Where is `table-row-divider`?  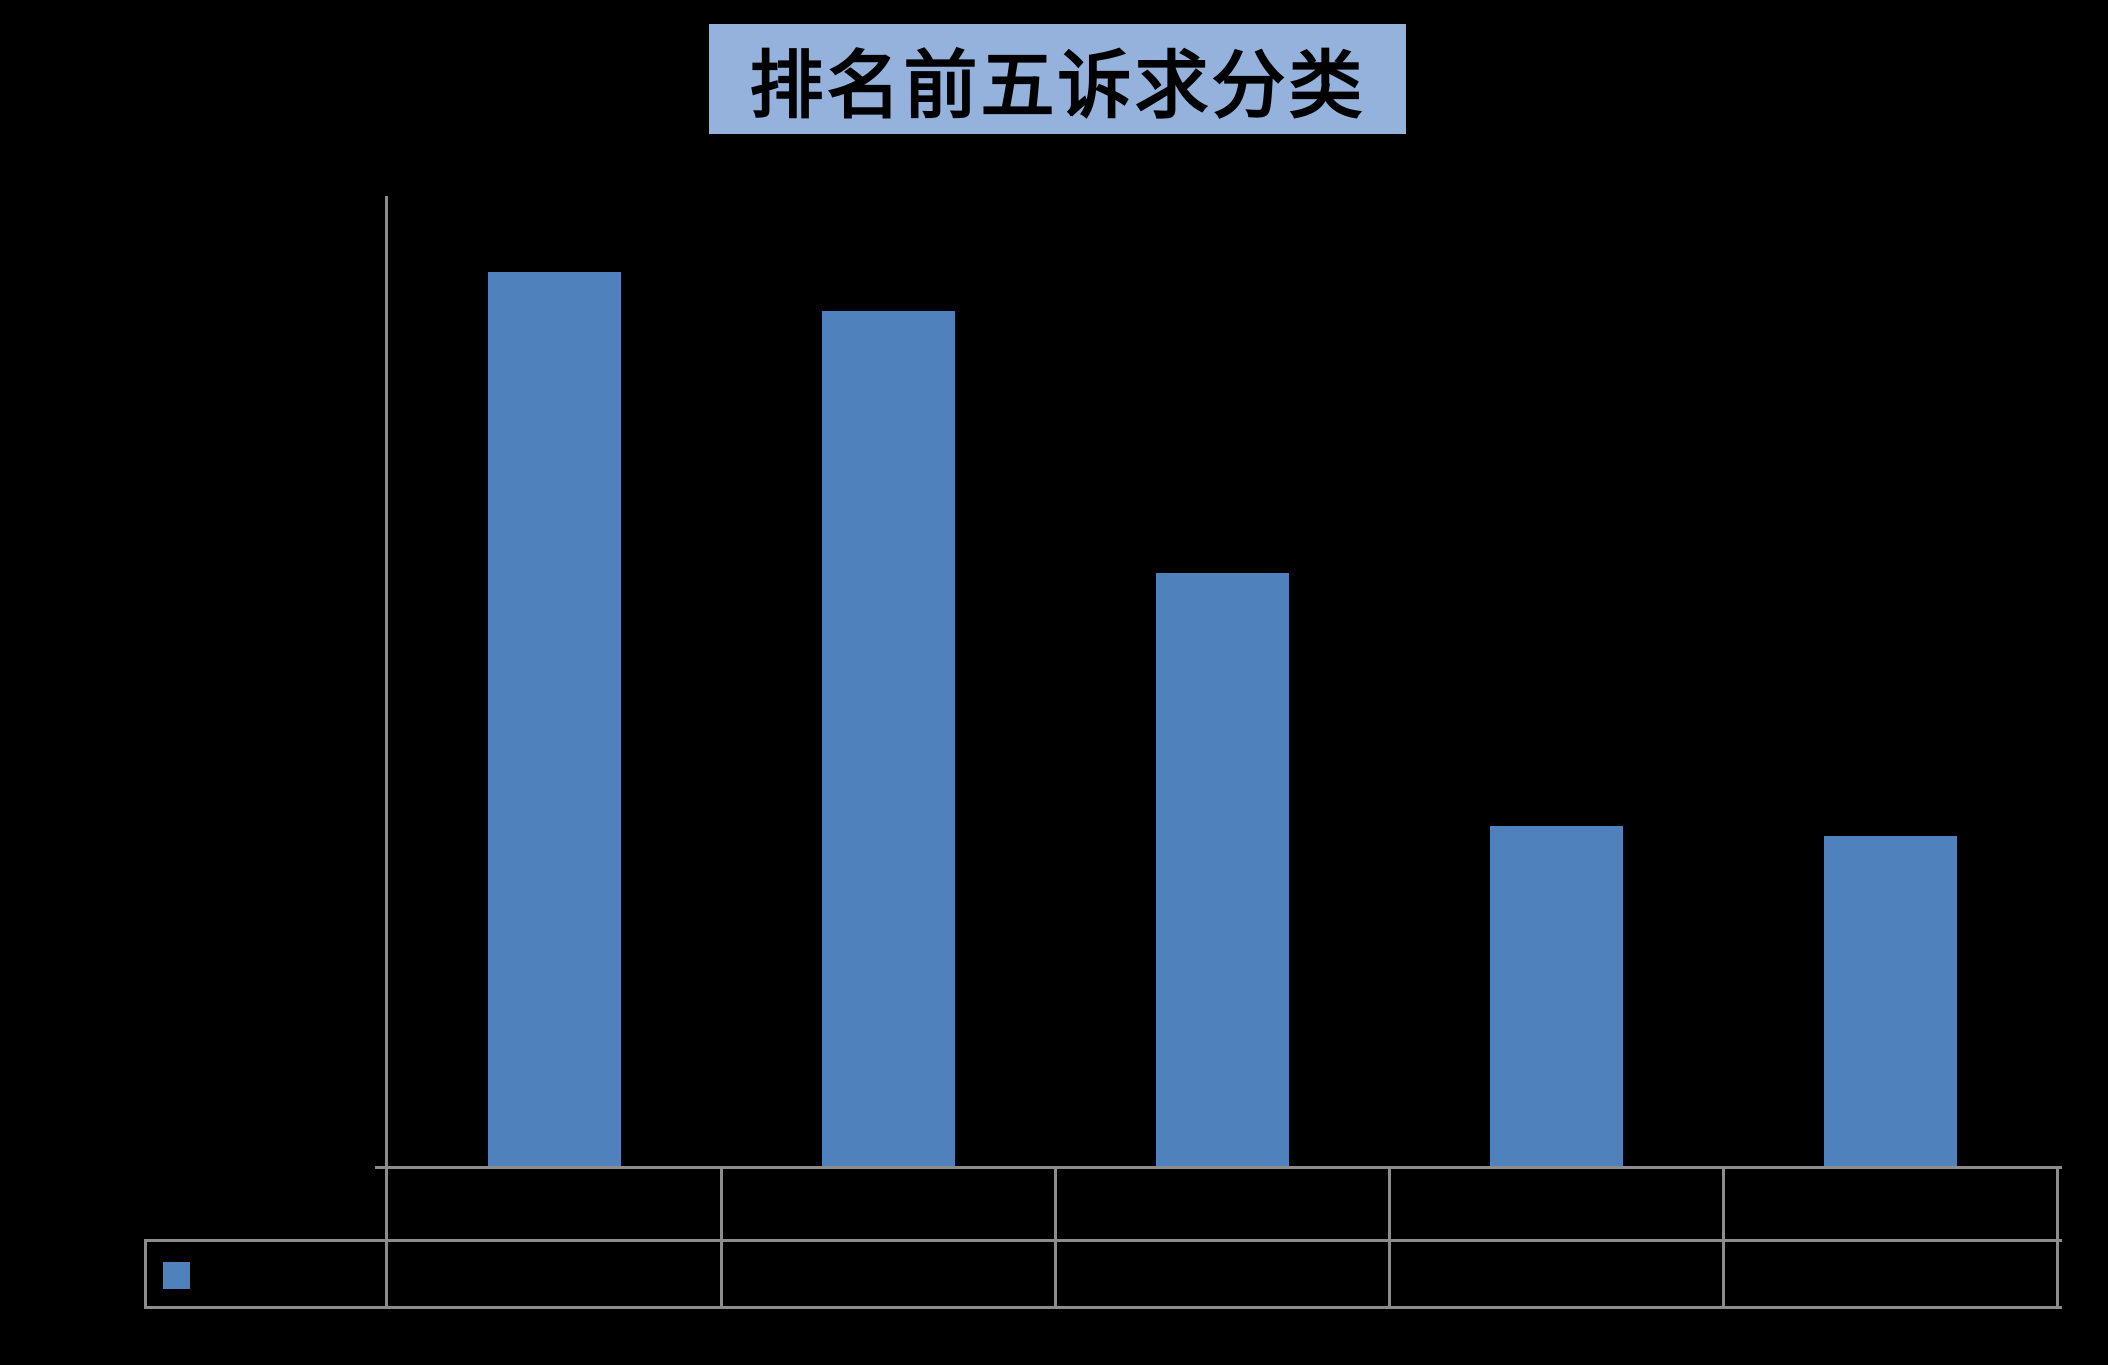
table-row-divider is located at coordinates (1103, 1240).